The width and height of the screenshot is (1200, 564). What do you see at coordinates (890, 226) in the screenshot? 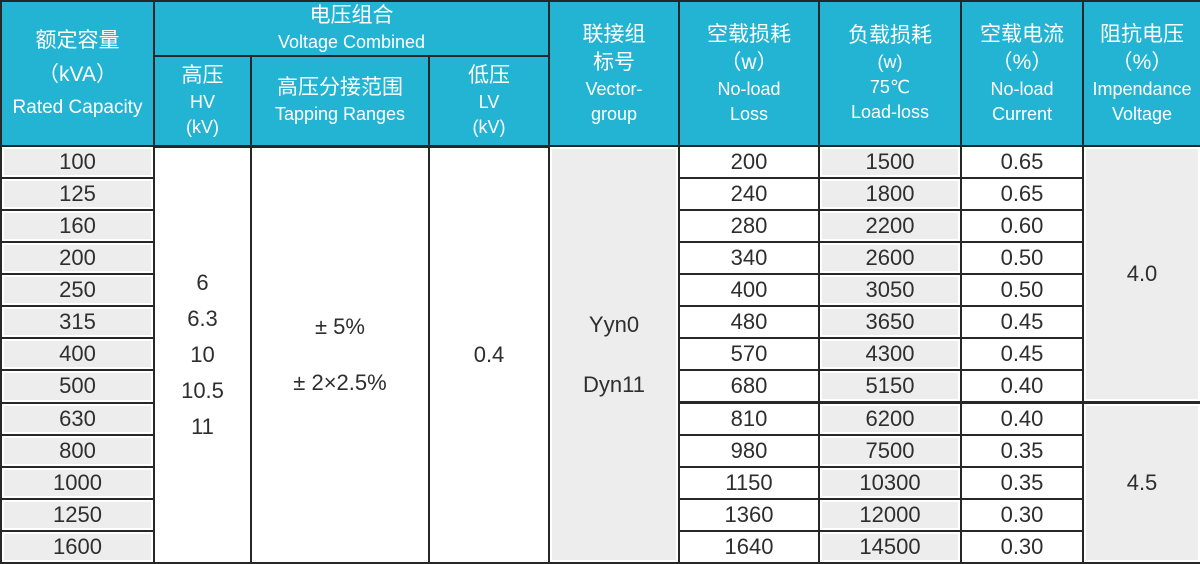
I see `load-loss-cell: 2200` at bounding box center [890, 226].